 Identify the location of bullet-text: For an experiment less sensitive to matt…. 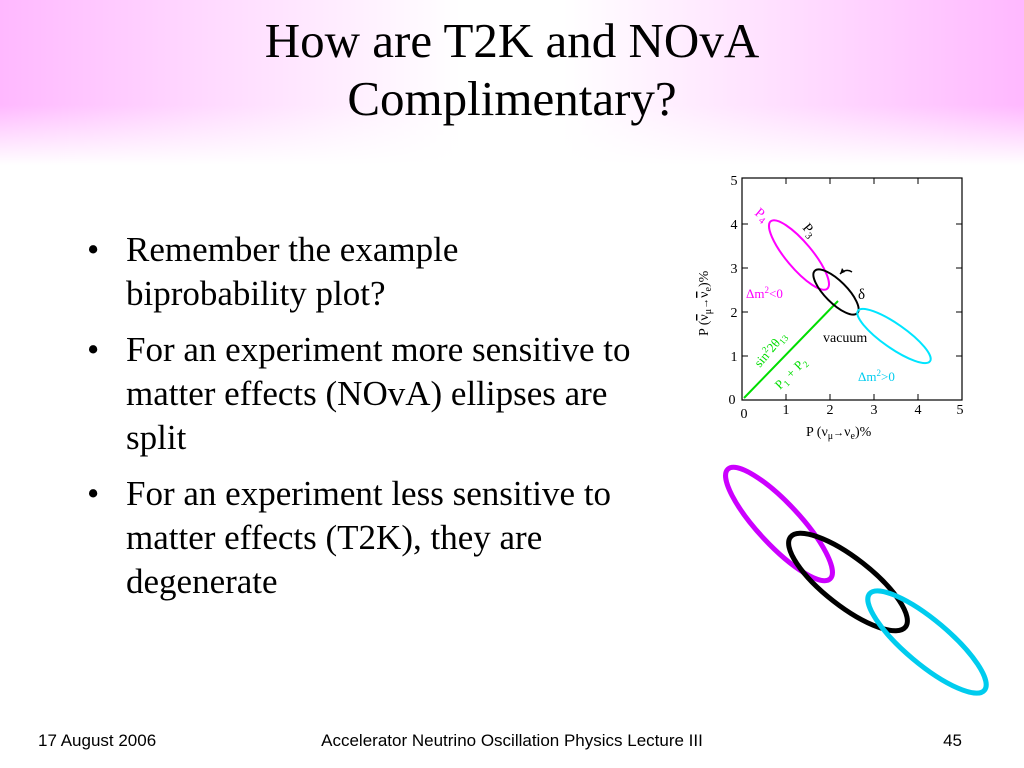
(369, 537).